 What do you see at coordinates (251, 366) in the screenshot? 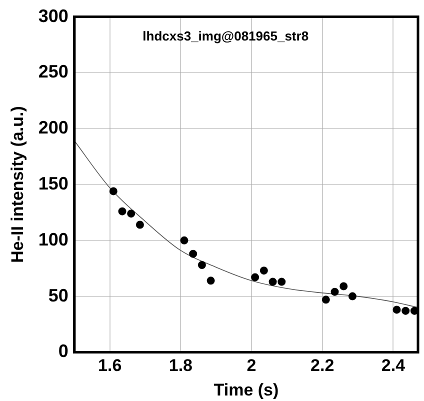
I see `x-tick-label: 2` at bounding box center [251, 366].